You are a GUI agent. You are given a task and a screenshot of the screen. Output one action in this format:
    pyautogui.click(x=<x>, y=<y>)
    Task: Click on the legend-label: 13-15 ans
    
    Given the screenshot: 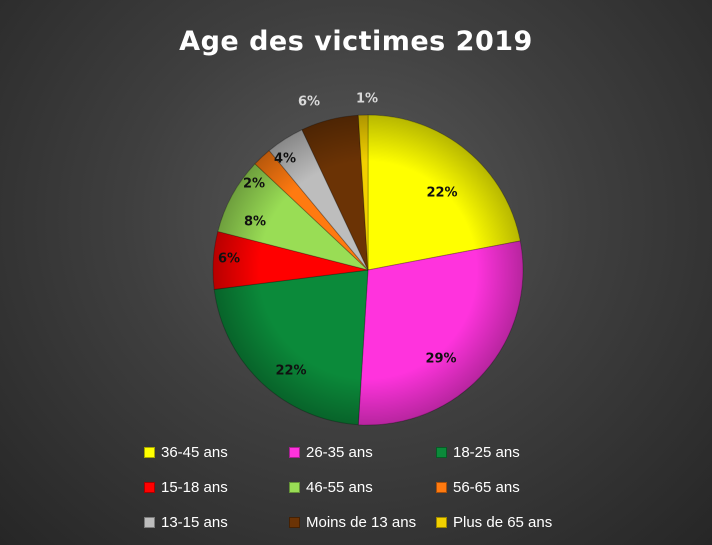 What is the action you would take?
    pyautogui.click(x=194, y=522)
    